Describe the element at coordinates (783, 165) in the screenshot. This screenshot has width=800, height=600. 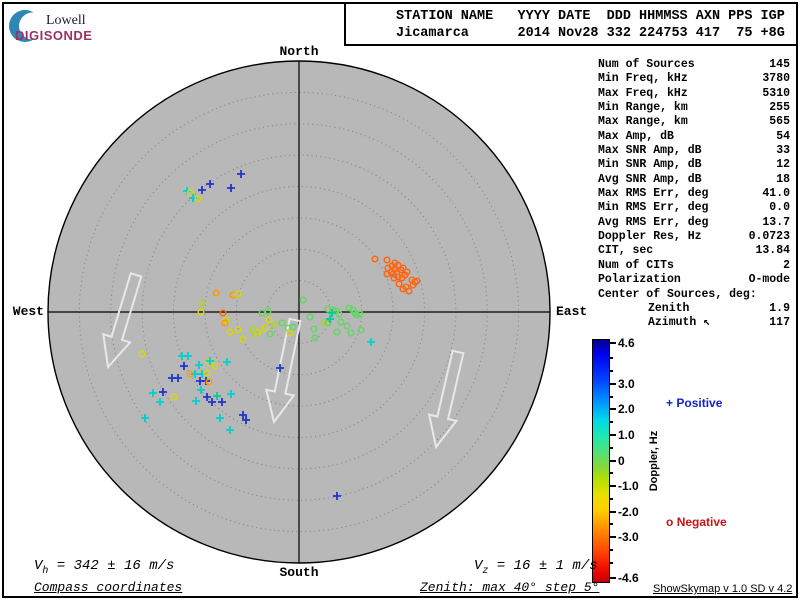
I see `stats-value: 12` at that location.